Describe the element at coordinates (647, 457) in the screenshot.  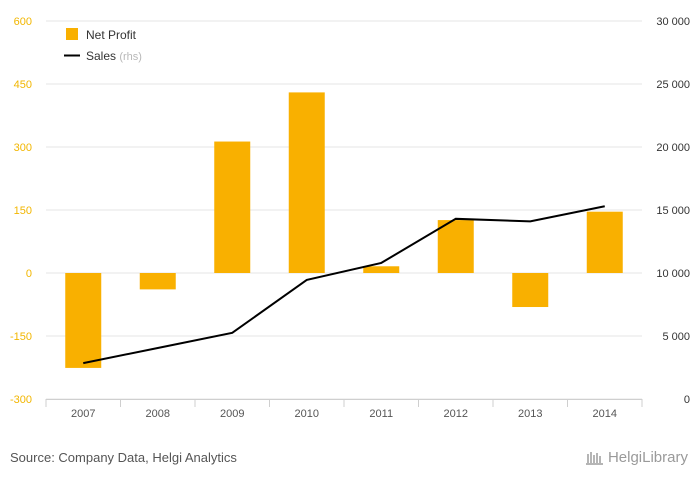
I see `brand-name: HelgiLibrary` at that location.